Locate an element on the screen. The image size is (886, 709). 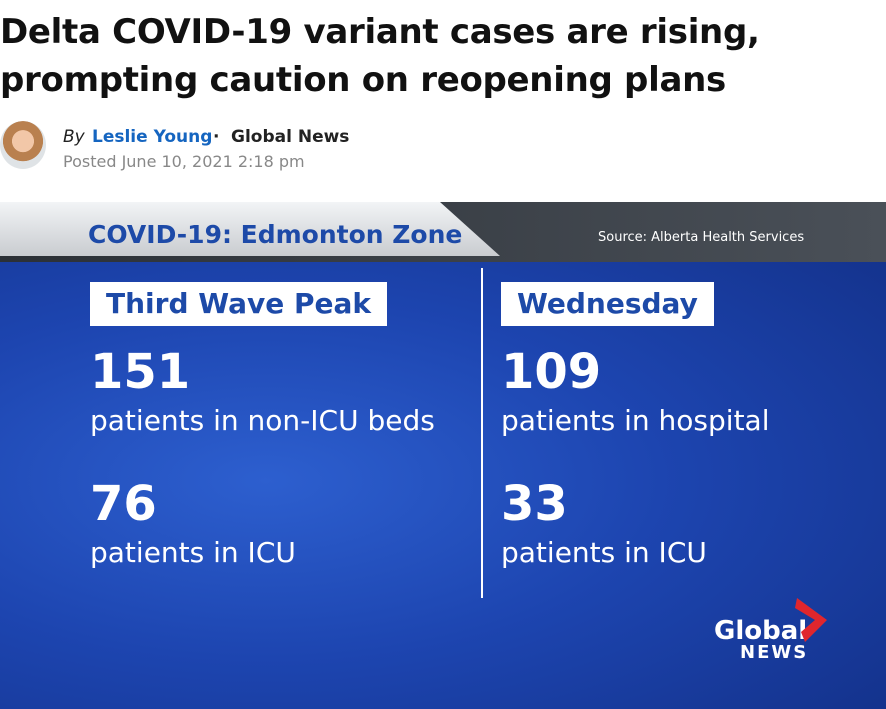
stat-value: 151 is located at coordinates (140, 372).